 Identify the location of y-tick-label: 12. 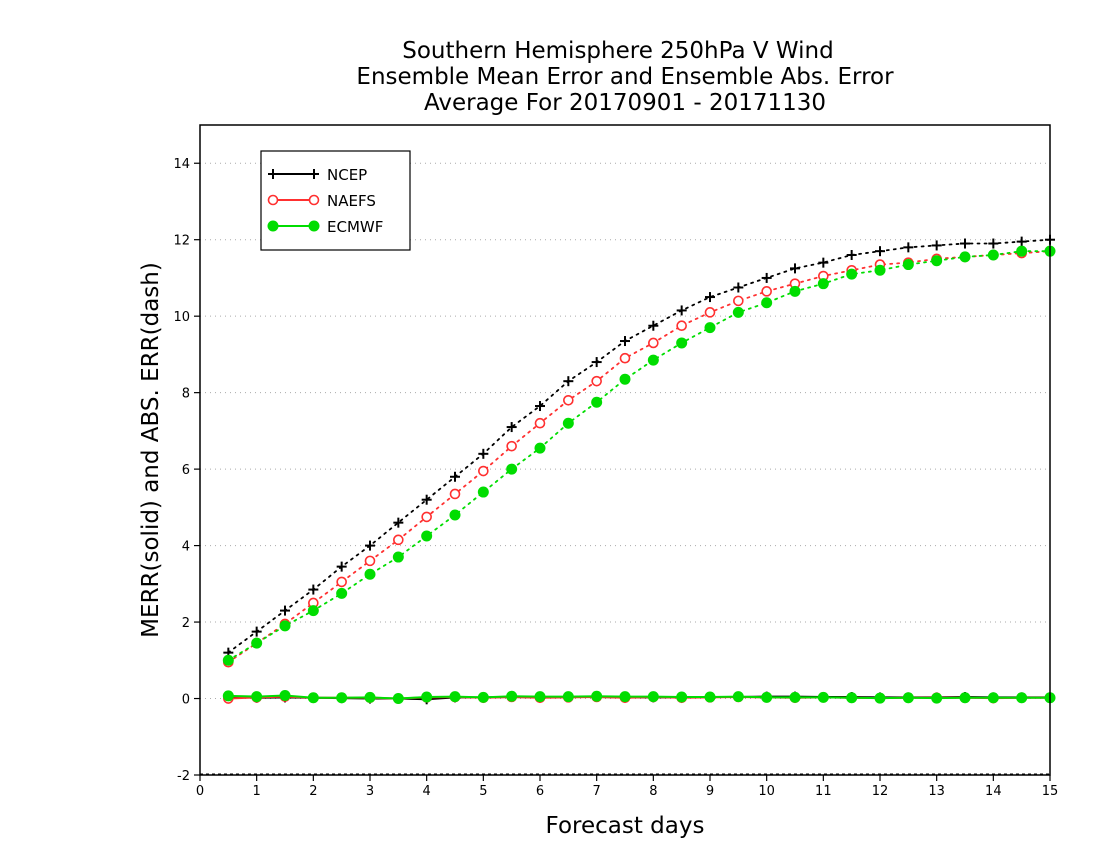
(181, 241).